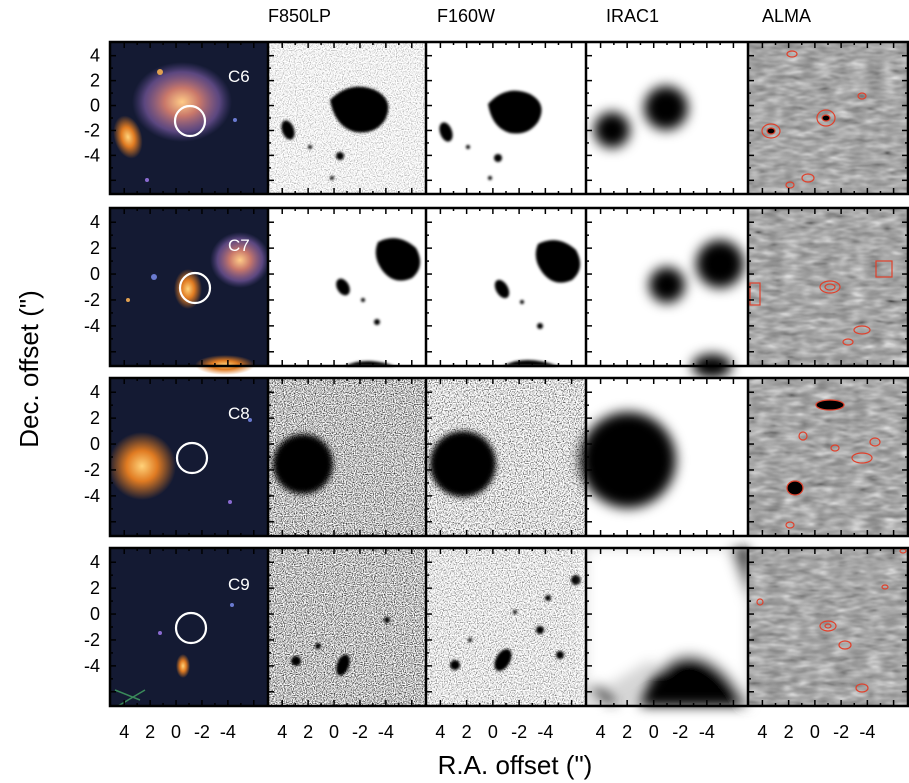 The image size is (909, 783). Describe the element at coordinates (786, 16) in the screenshot. I see `column-header-alma: ALMA` at that location.